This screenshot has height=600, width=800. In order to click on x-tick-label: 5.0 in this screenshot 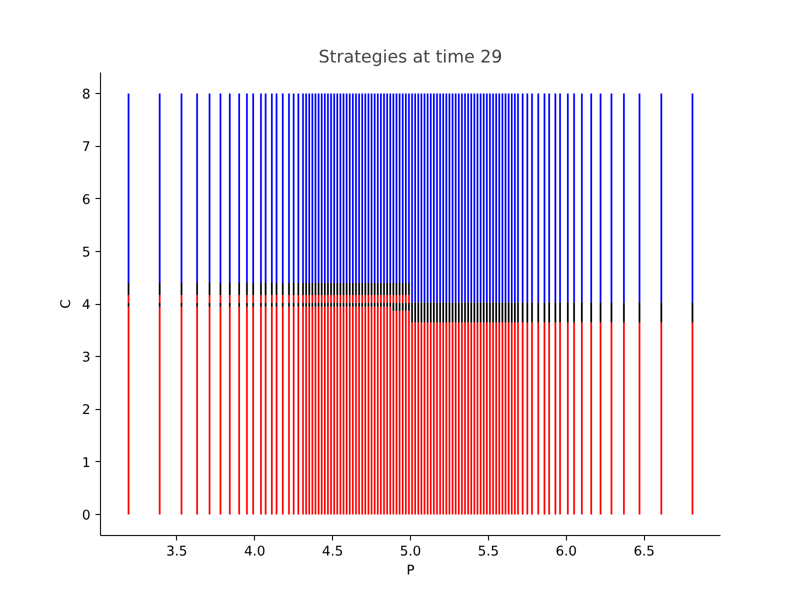, I will do `click(411, 552)`.